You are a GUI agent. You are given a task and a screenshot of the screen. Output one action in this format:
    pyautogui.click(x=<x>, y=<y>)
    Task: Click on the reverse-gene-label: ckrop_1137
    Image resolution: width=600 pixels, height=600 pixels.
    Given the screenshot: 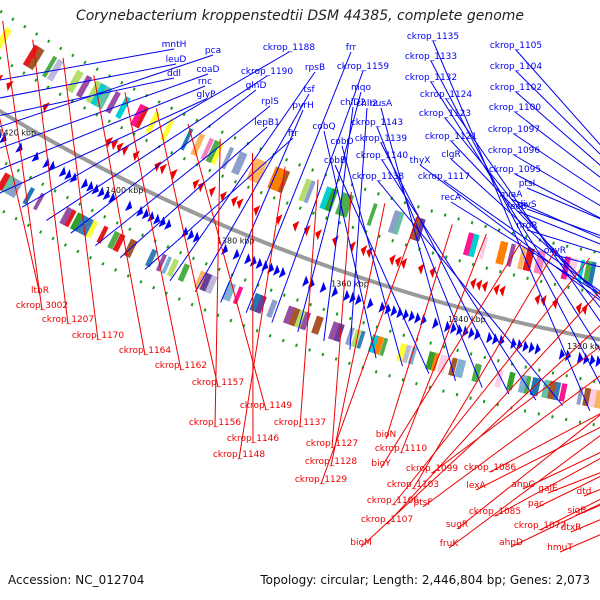 What is the action you would take?
    pyautogui.click(x=300, y=423)
    